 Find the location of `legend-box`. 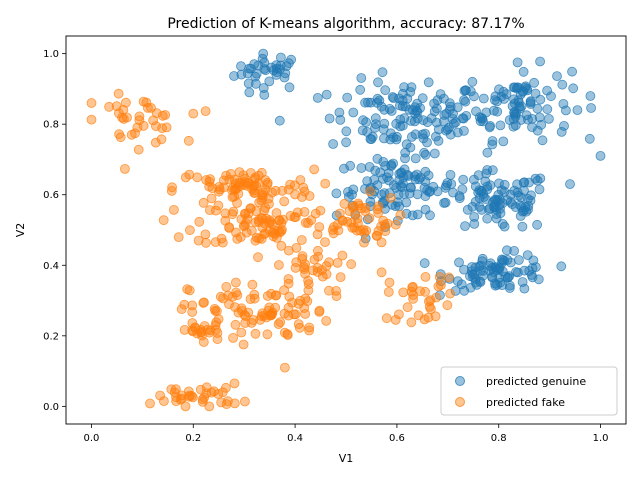

legend-box is located at coordinates (529, 391).